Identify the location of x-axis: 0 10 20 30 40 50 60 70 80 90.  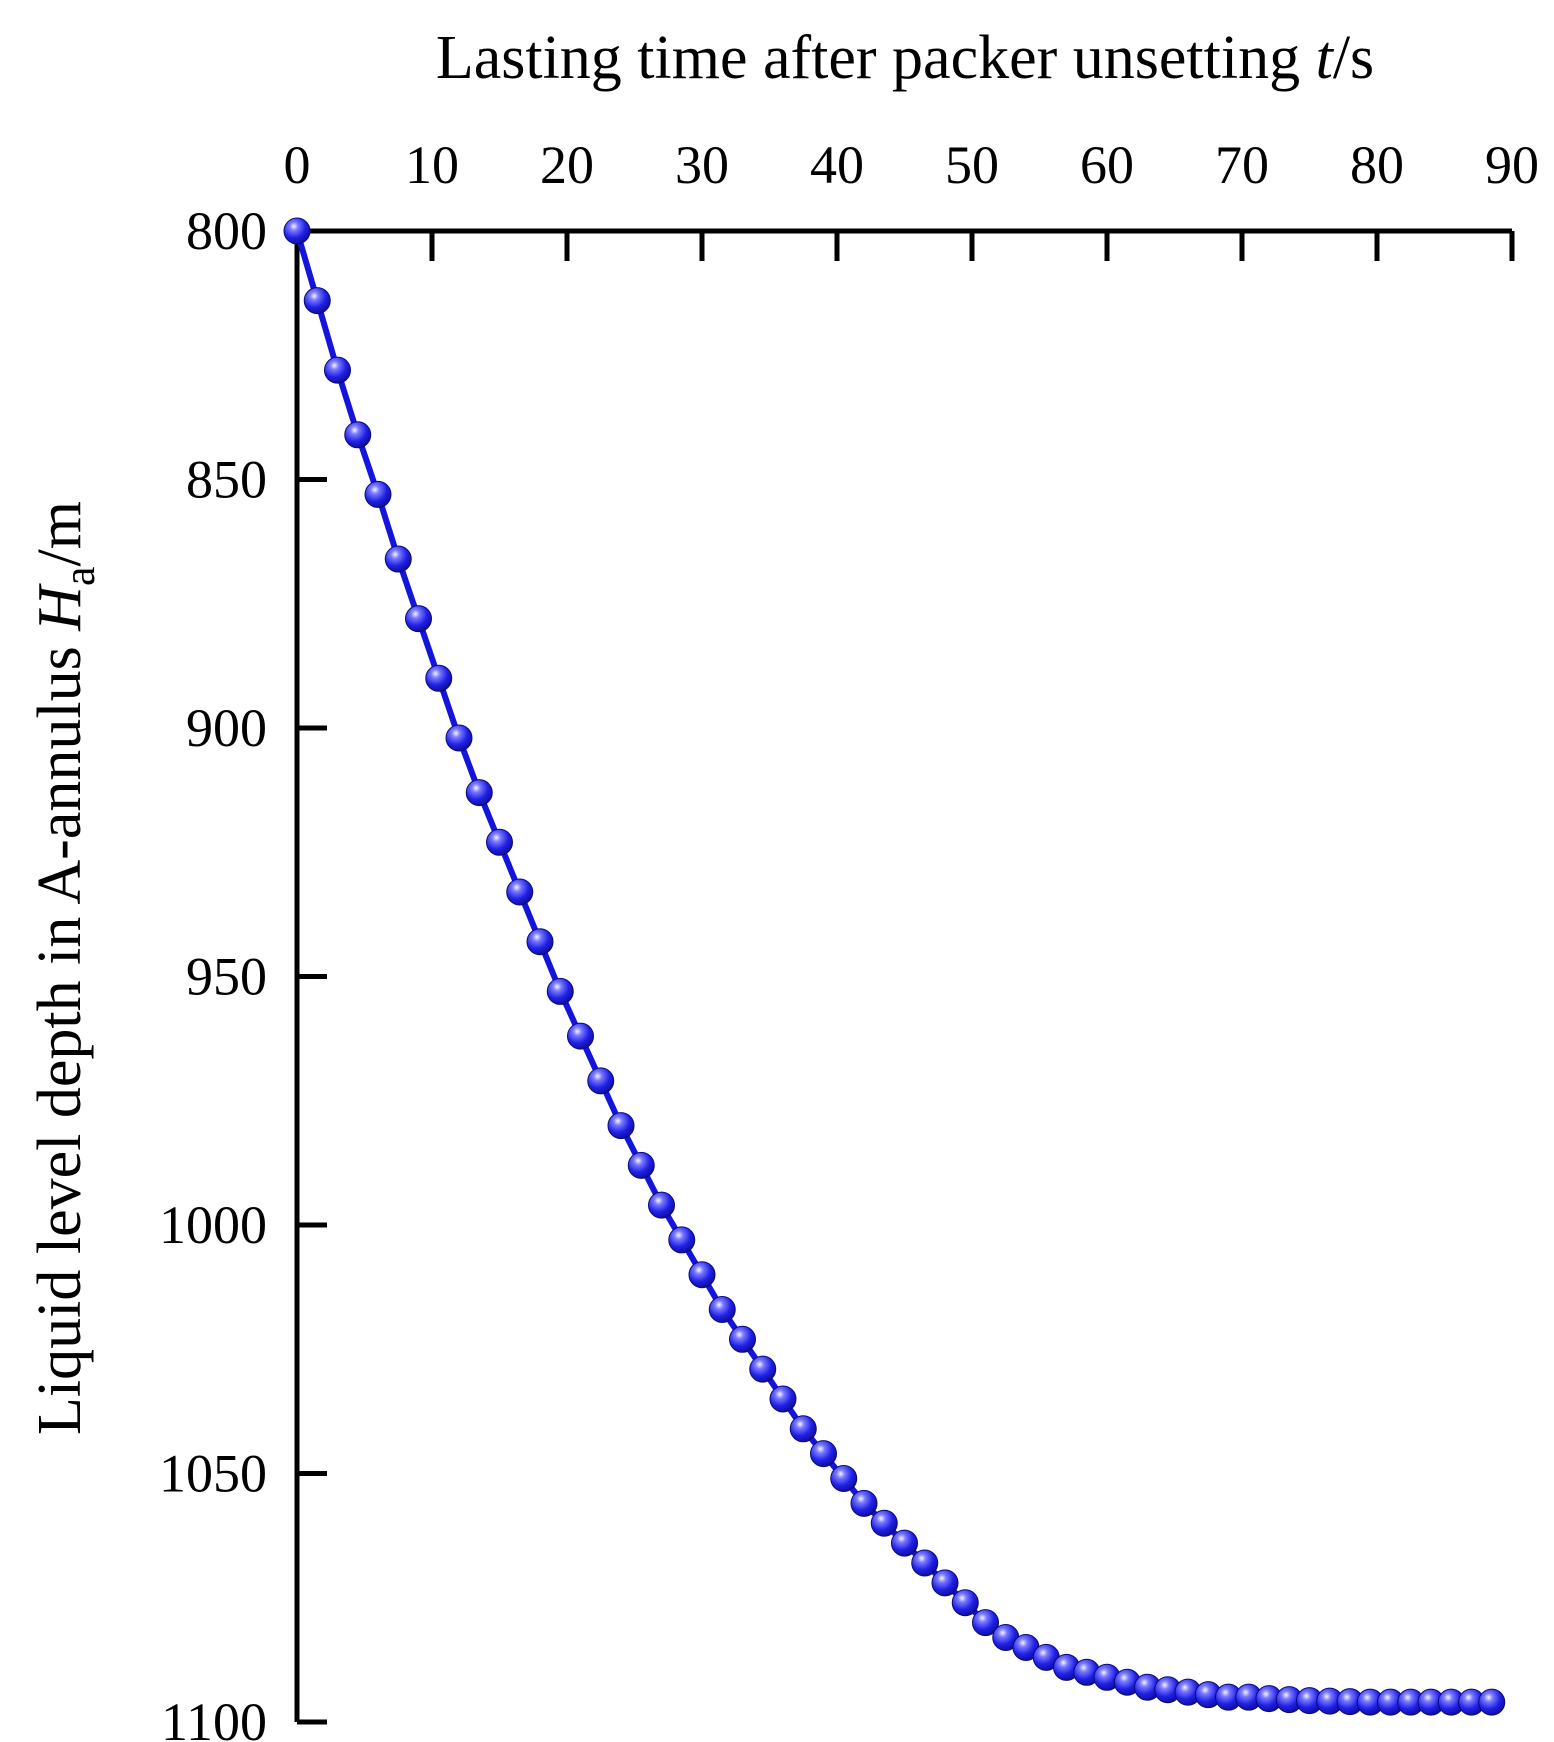
(911, 198).